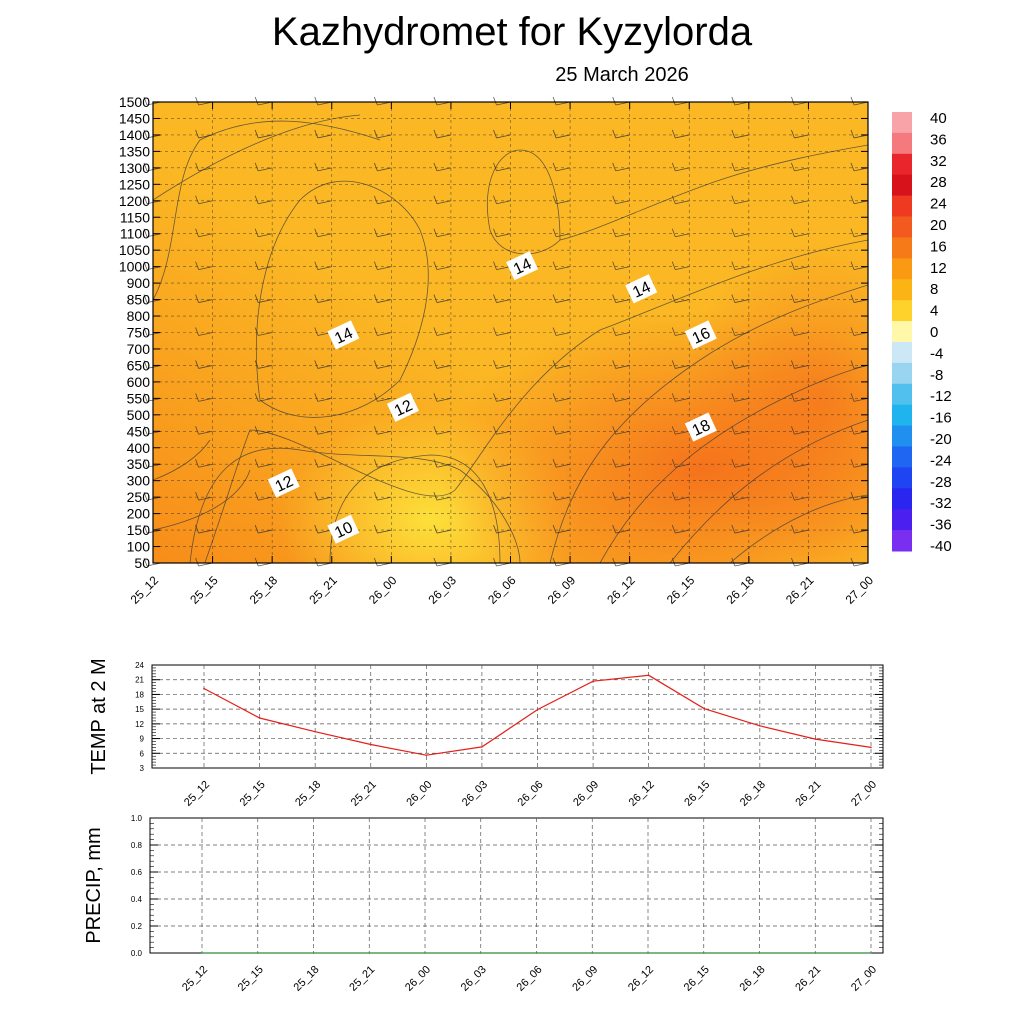 Image resolution: width=1024 pixels, height=1024 pixels. Describe the element at coordinates (139, 300) in the screenshot. I see `y-tick-label: 850` at that location.